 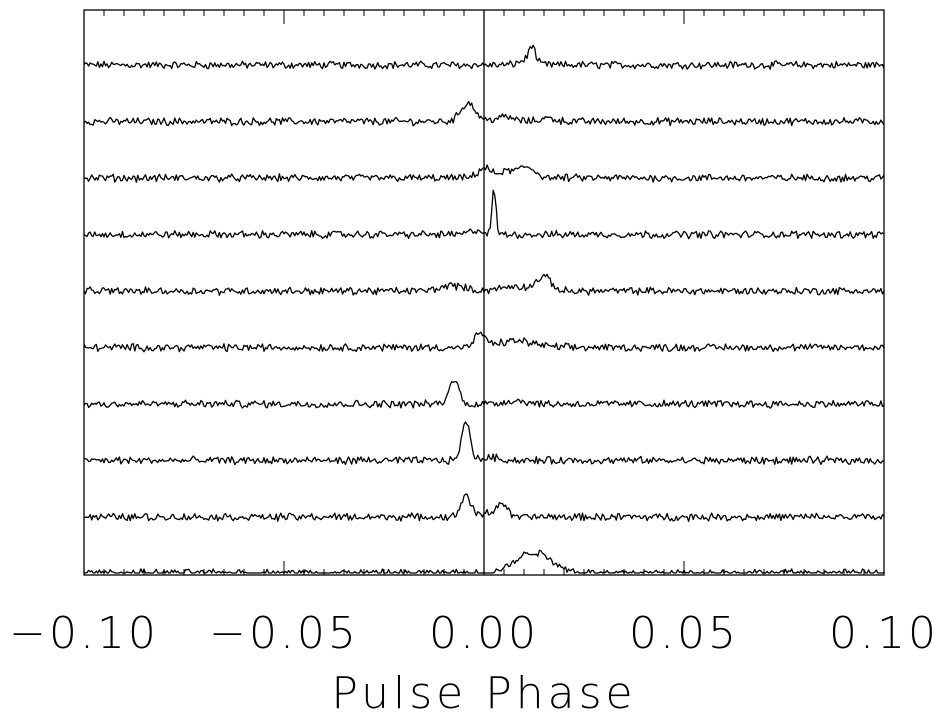 I want to click on x-tick-label: 0.00, so click(x=484, y=633).